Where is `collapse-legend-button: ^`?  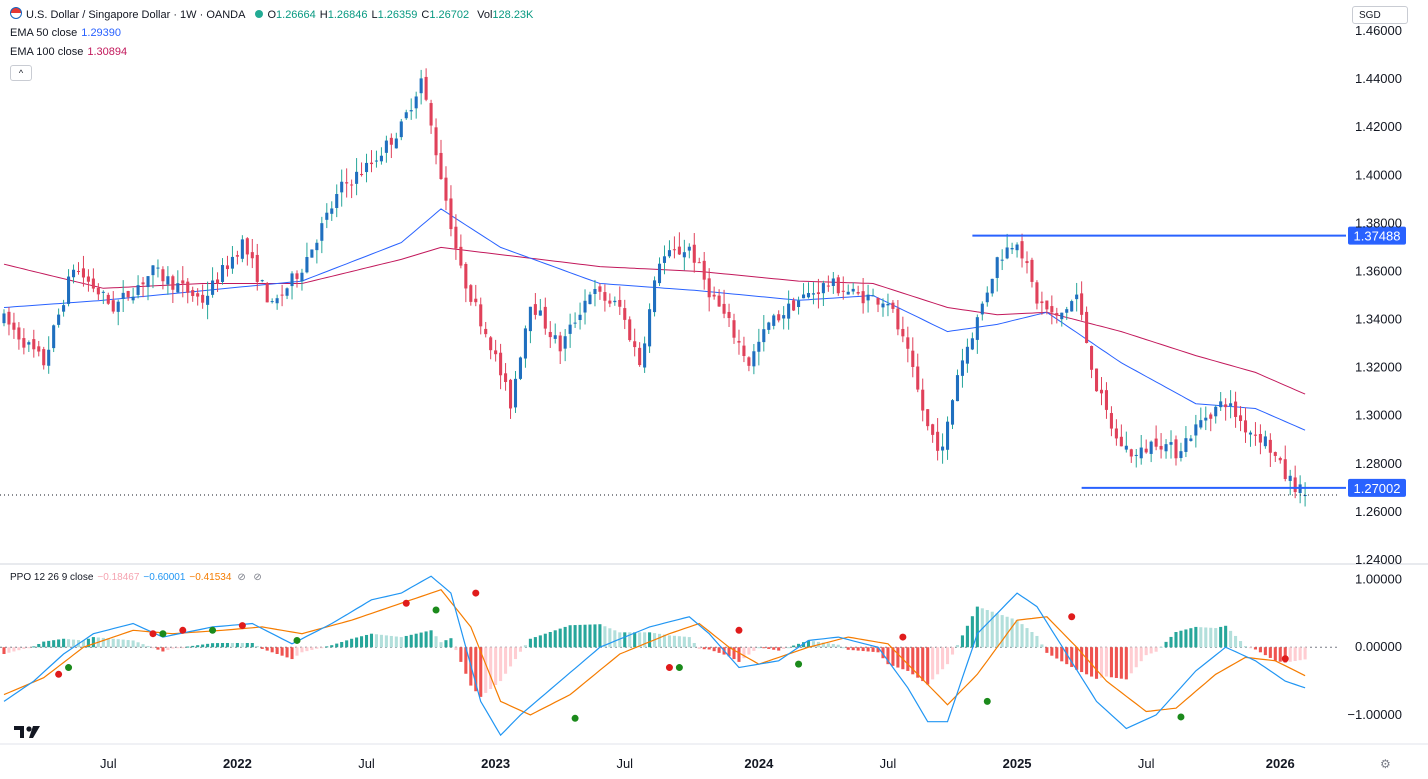
collapse-legend-button: ^ is located at coordinates (21, 73).